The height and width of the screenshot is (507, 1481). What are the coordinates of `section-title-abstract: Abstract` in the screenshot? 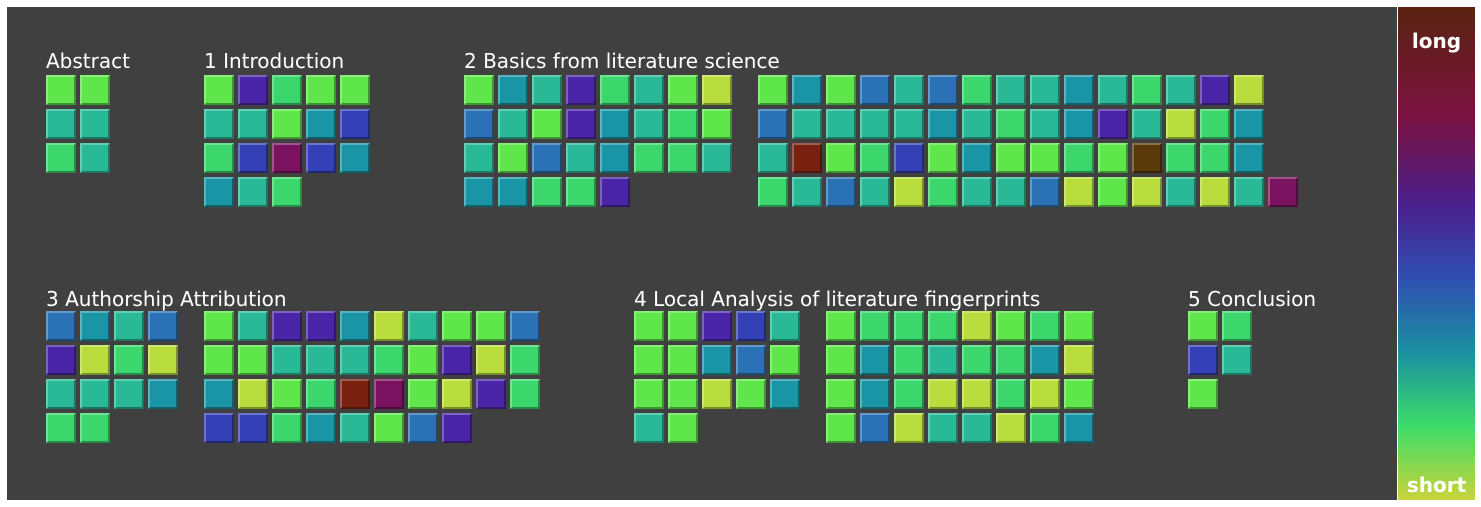 It's located at (88, 61).